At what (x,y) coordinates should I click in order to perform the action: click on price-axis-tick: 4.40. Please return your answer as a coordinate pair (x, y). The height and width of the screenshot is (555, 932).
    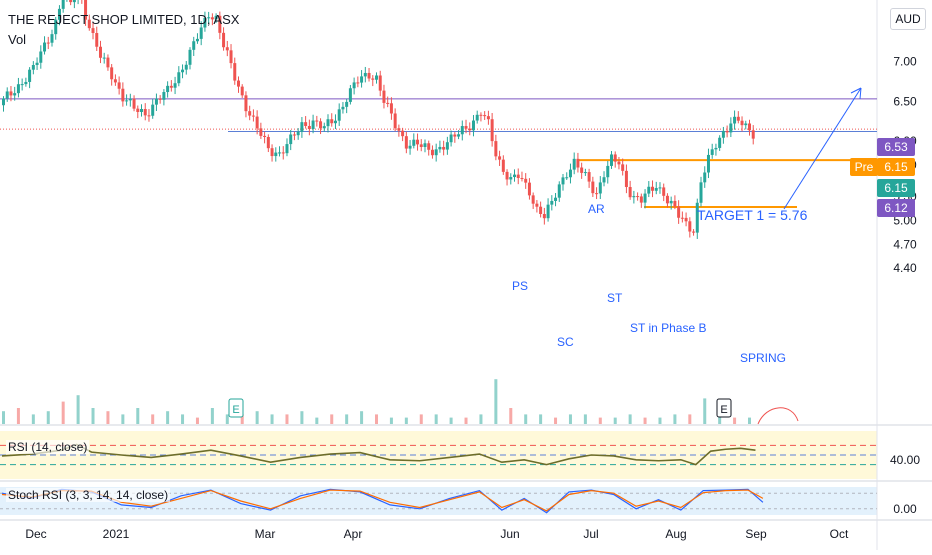
    Looking at the image, I should click on (905, 268).